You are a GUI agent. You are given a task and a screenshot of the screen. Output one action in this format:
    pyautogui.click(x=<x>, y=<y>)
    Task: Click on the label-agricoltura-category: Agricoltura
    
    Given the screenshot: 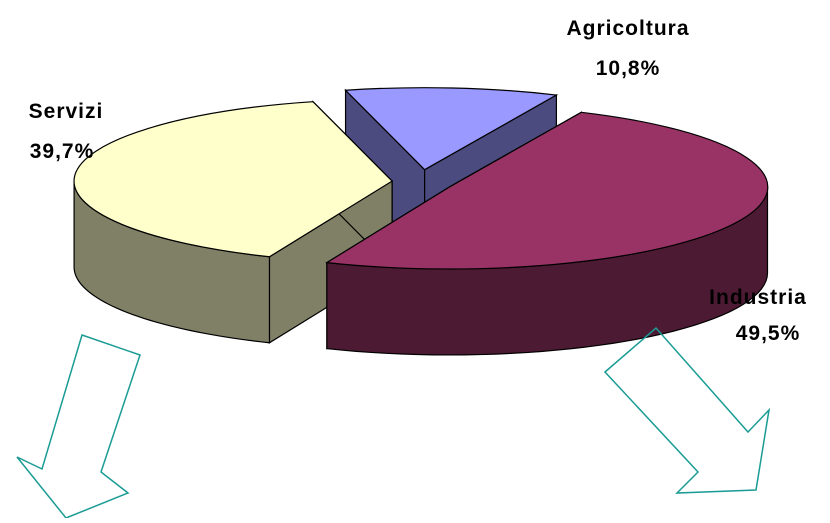 What is the action you would take?
    pyautogui.click(x=627, y=28)
    